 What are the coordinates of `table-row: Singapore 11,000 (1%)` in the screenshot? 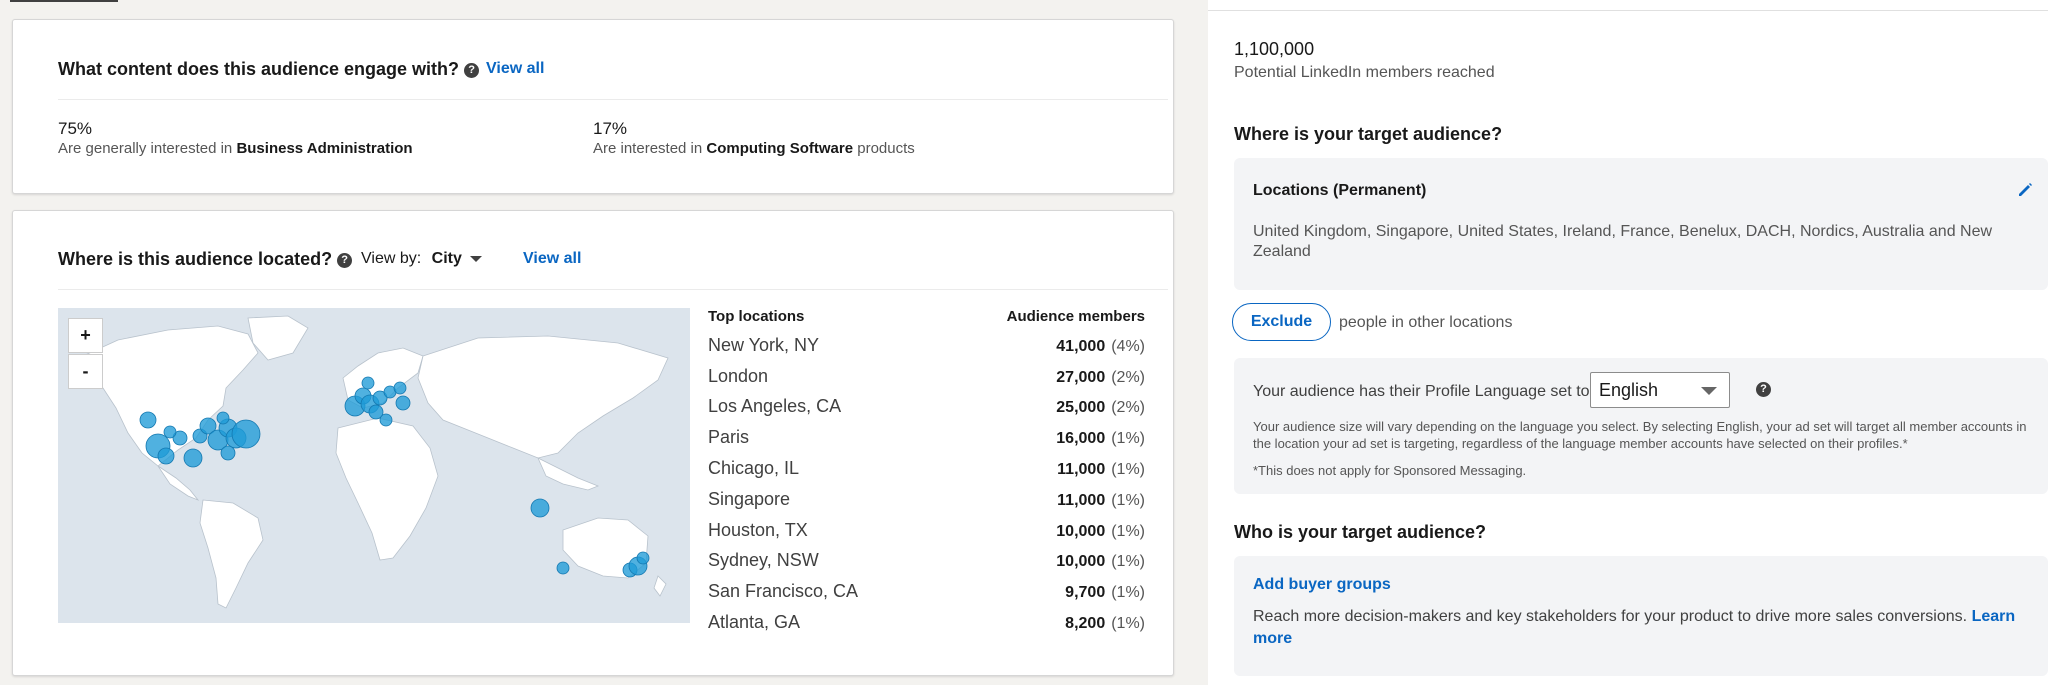 It's located at (926, 499).